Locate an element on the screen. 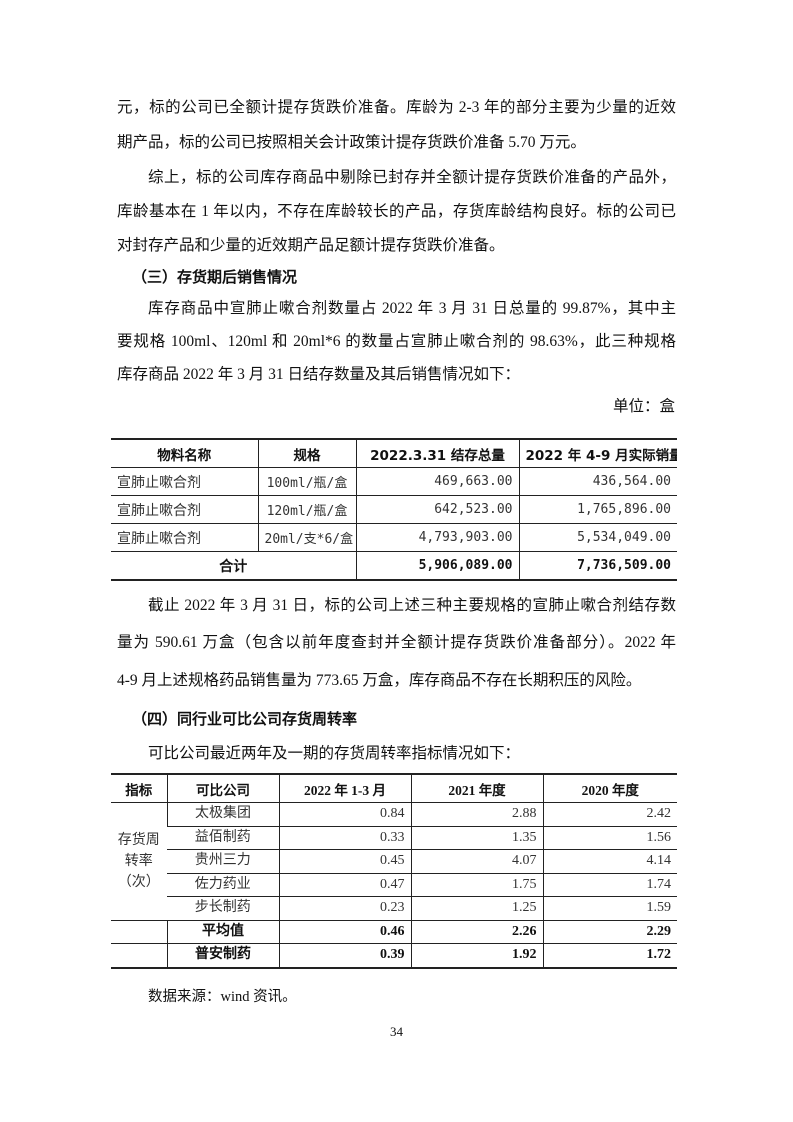  cell-value: 4.07 is located at coordinates (476, 861).